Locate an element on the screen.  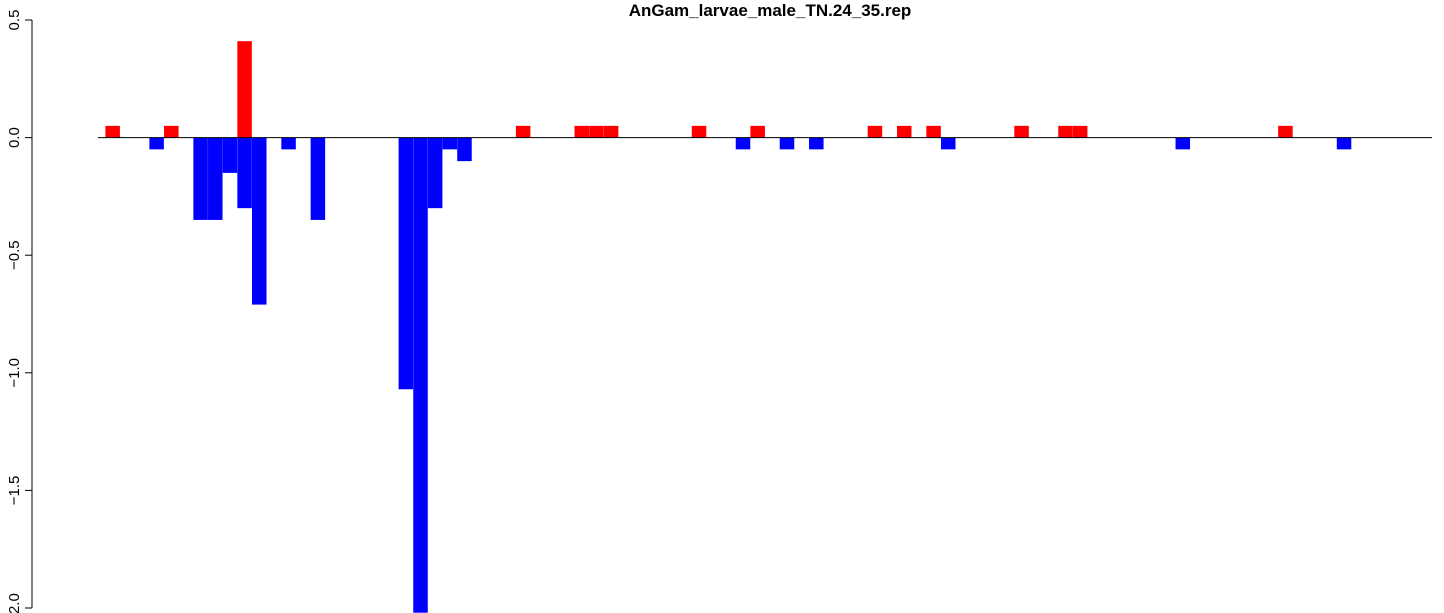
y-tick-label: −1.0 is located at coordinates (14, 373).